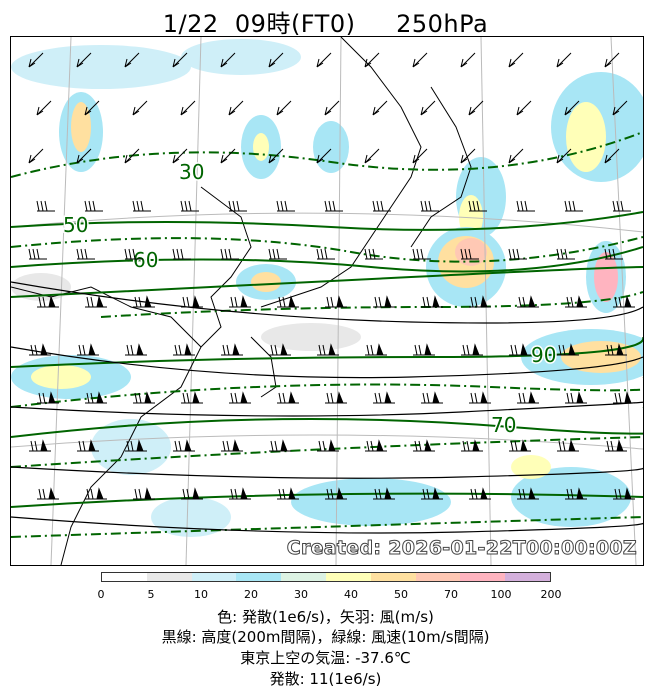 The image size is (651, 698). What do you see at coordinates (191, 172) in the screenshot?
I see `contour-label: 30` at bounding box center [191, 172].